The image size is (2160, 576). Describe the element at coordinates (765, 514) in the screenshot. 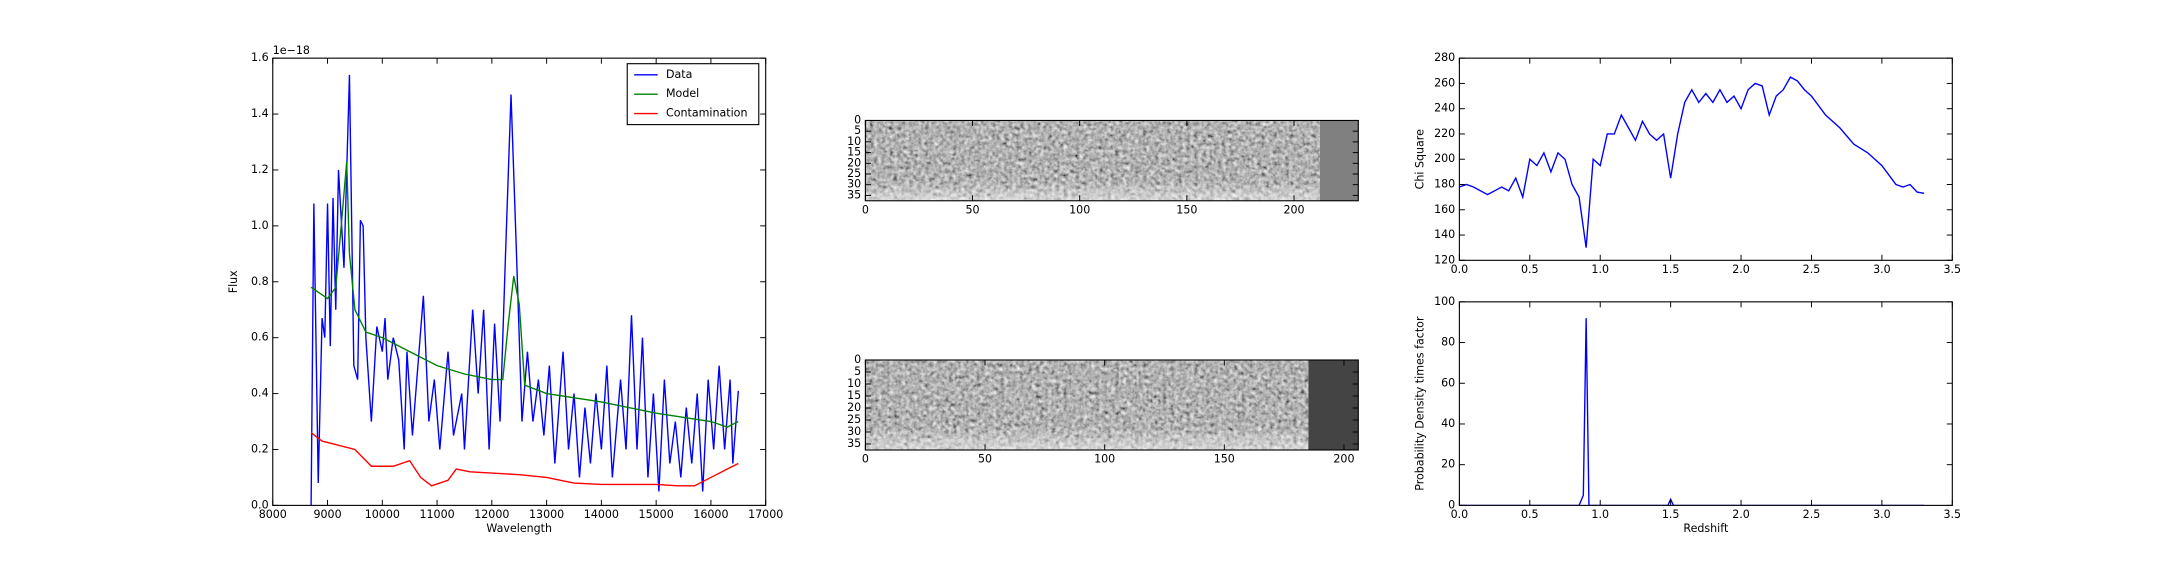

I see `x-tick-label: 17000` at that location.